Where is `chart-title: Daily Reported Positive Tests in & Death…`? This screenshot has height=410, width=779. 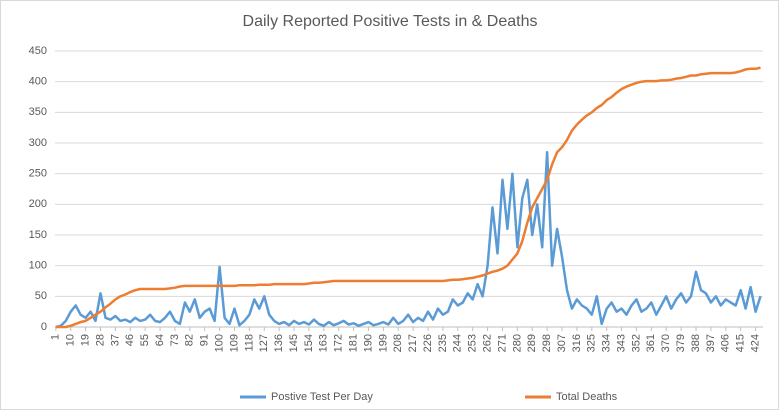 chart-title: Daily Reported Positive Tests in & Death… is located at coordinates (390, 21).